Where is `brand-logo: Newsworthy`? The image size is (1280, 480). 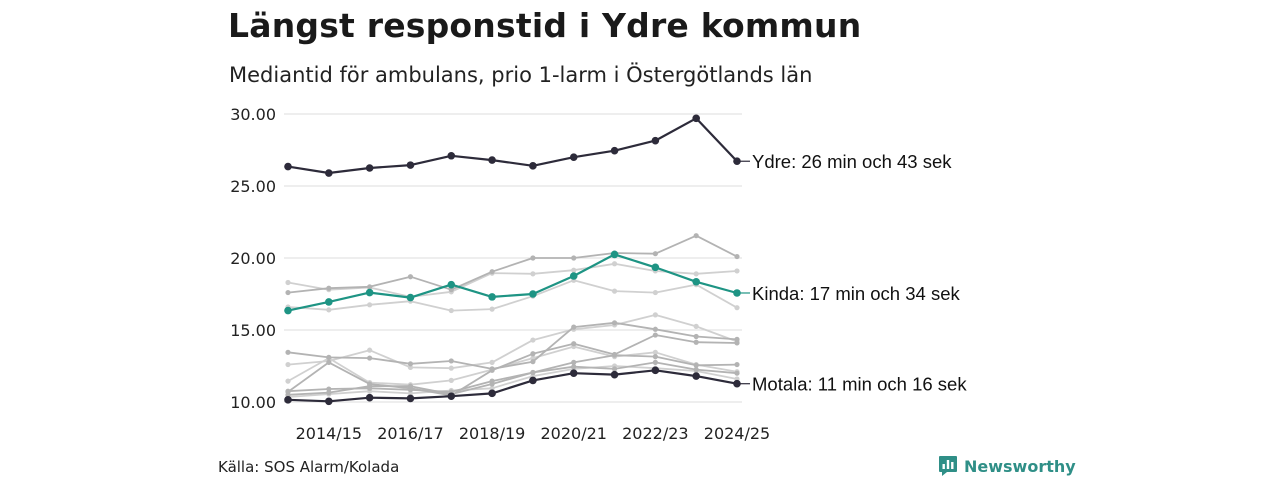
brand-logo: Newsworthy is located at coordinates (1007, 466).